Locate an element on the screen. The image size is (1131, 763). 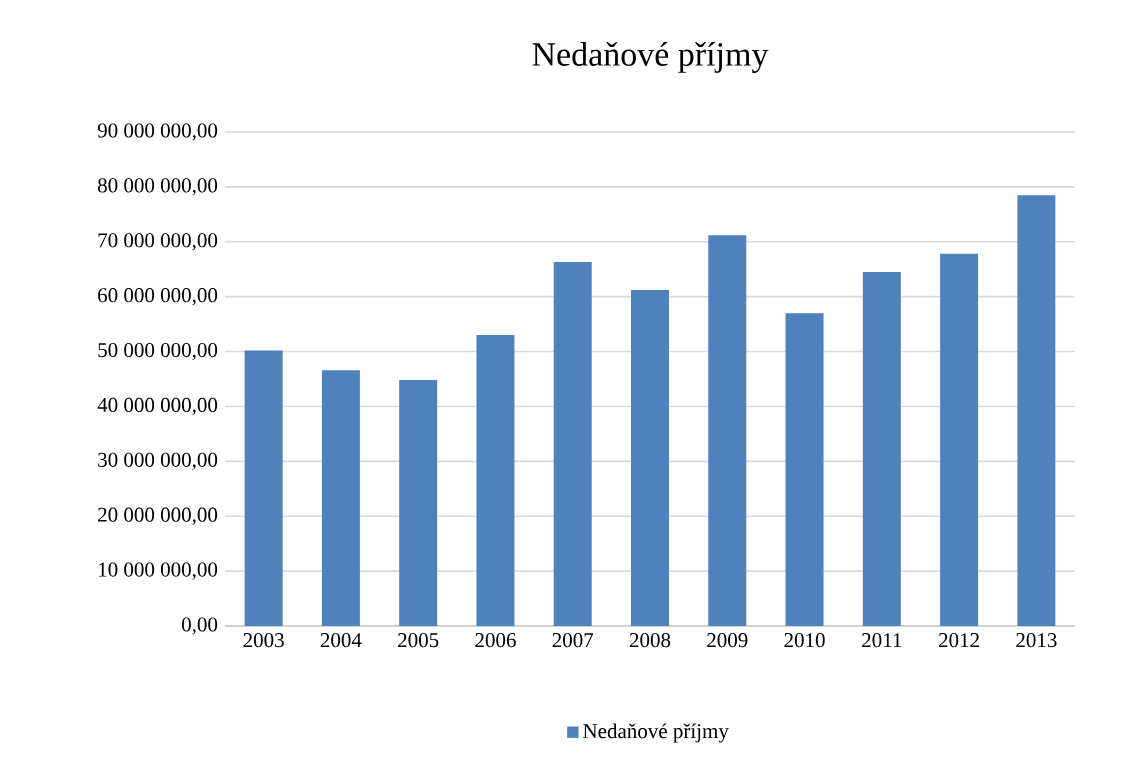
y-tick-label: 60 000 000,00 is located at coordinates (158, 297).